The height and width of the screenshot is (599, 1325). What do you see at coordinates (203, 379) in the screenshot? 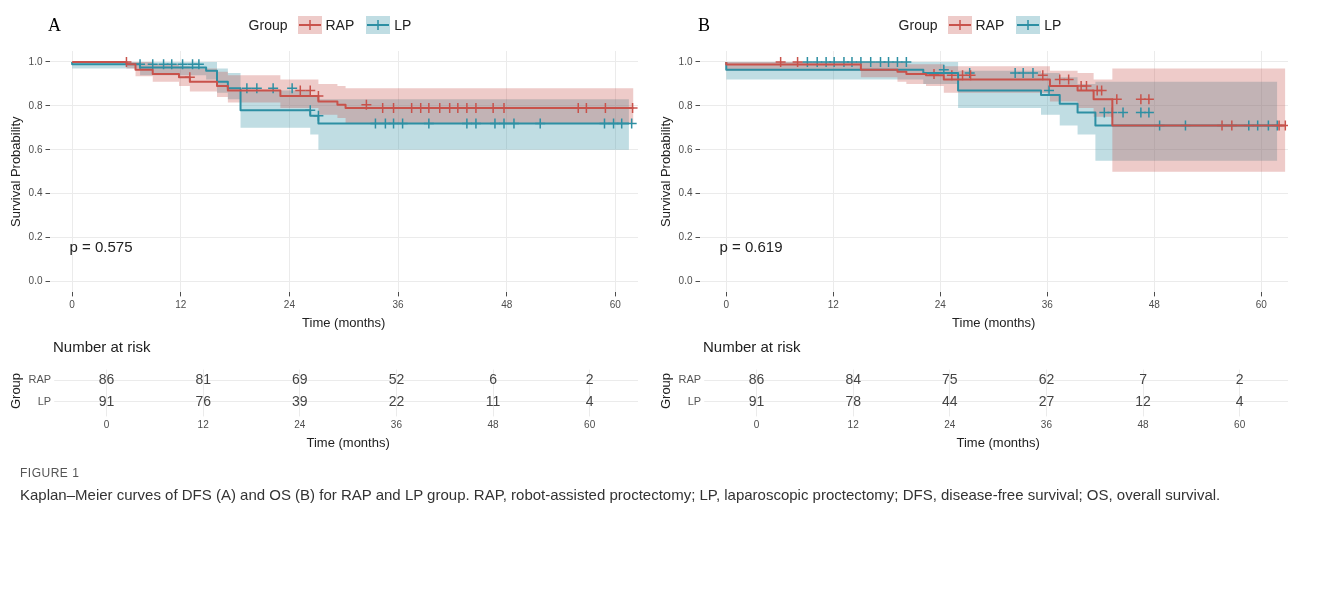
I see `data-label: 81` at bounding box center [203, 379].